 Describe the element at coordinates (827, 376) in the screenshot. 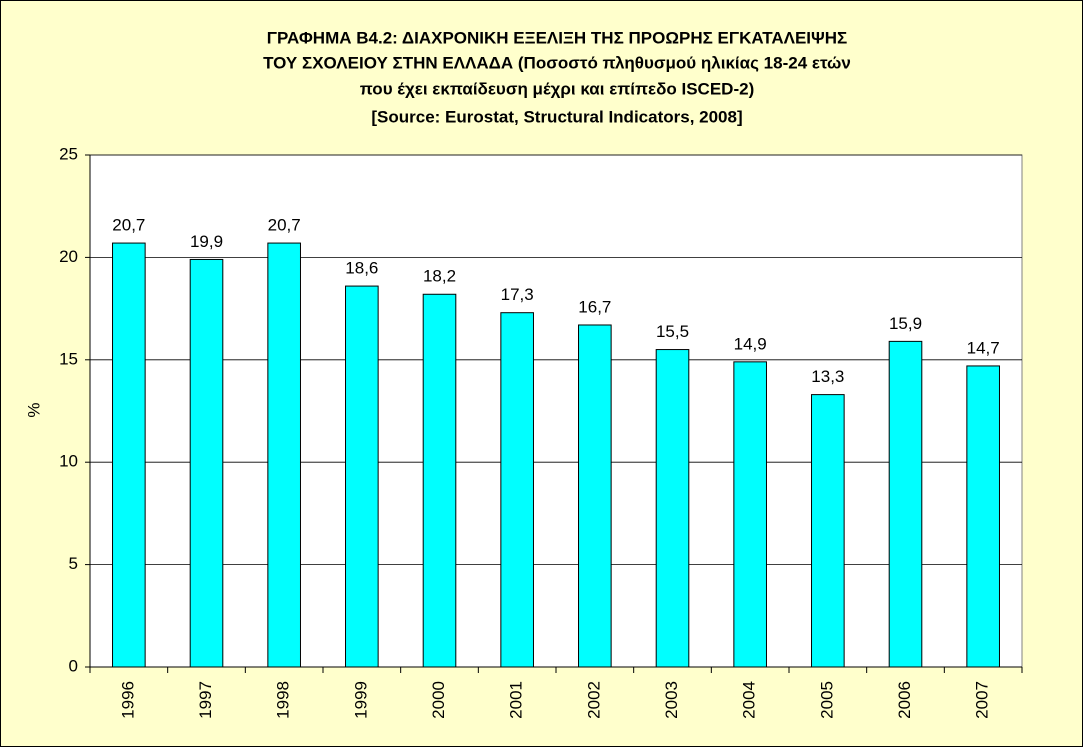

I see `data-label: 13,3` at that location.